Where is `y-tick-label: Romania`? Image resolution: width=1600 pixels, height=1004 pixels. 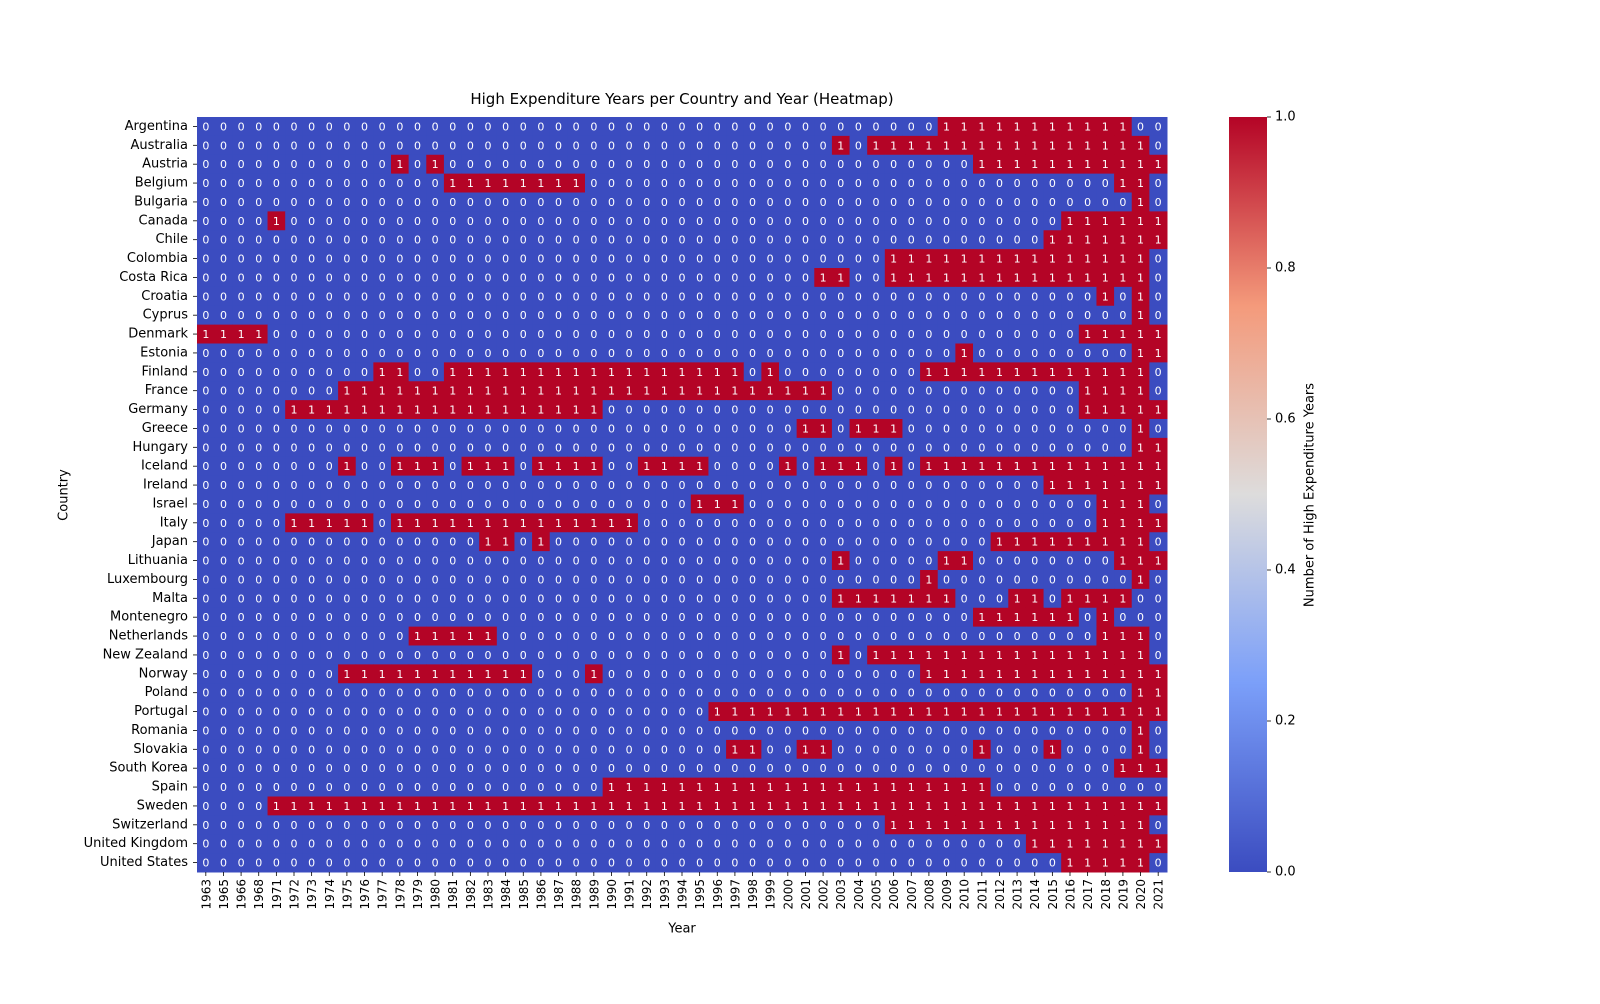 y-tick-label: Romania is located at coordinates (159, 730).